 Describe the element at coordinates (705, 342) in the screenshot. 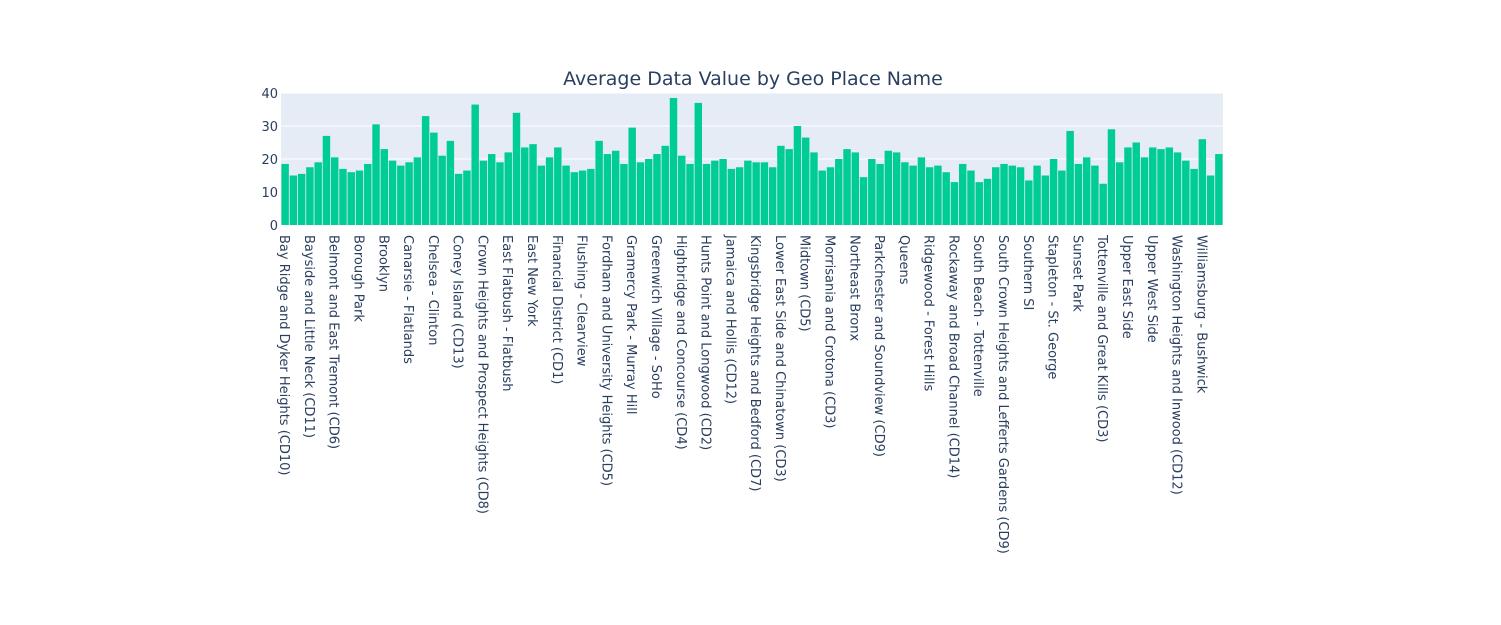

I see `x-tick-label: Hunts Point and Longwood (CD2)` at that location.